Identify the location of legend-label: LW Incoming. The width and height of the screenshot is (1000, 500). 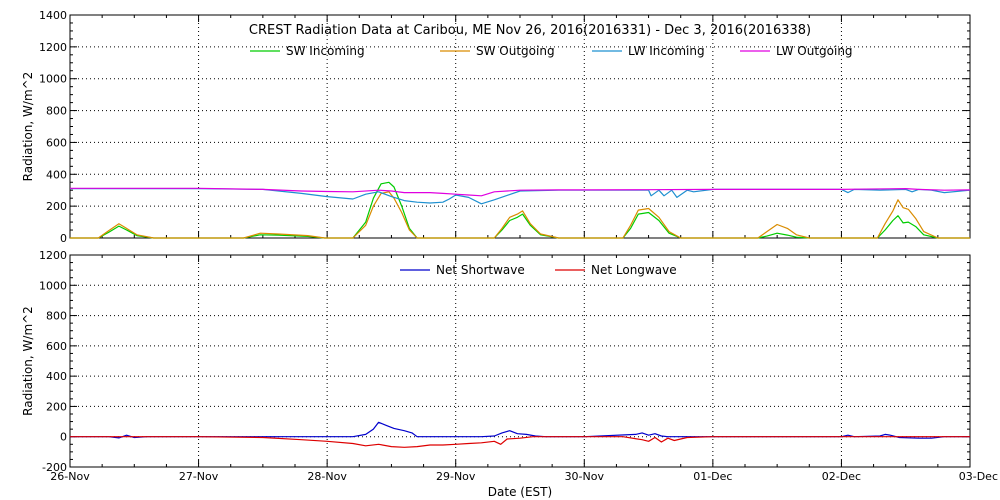
(666, 51).